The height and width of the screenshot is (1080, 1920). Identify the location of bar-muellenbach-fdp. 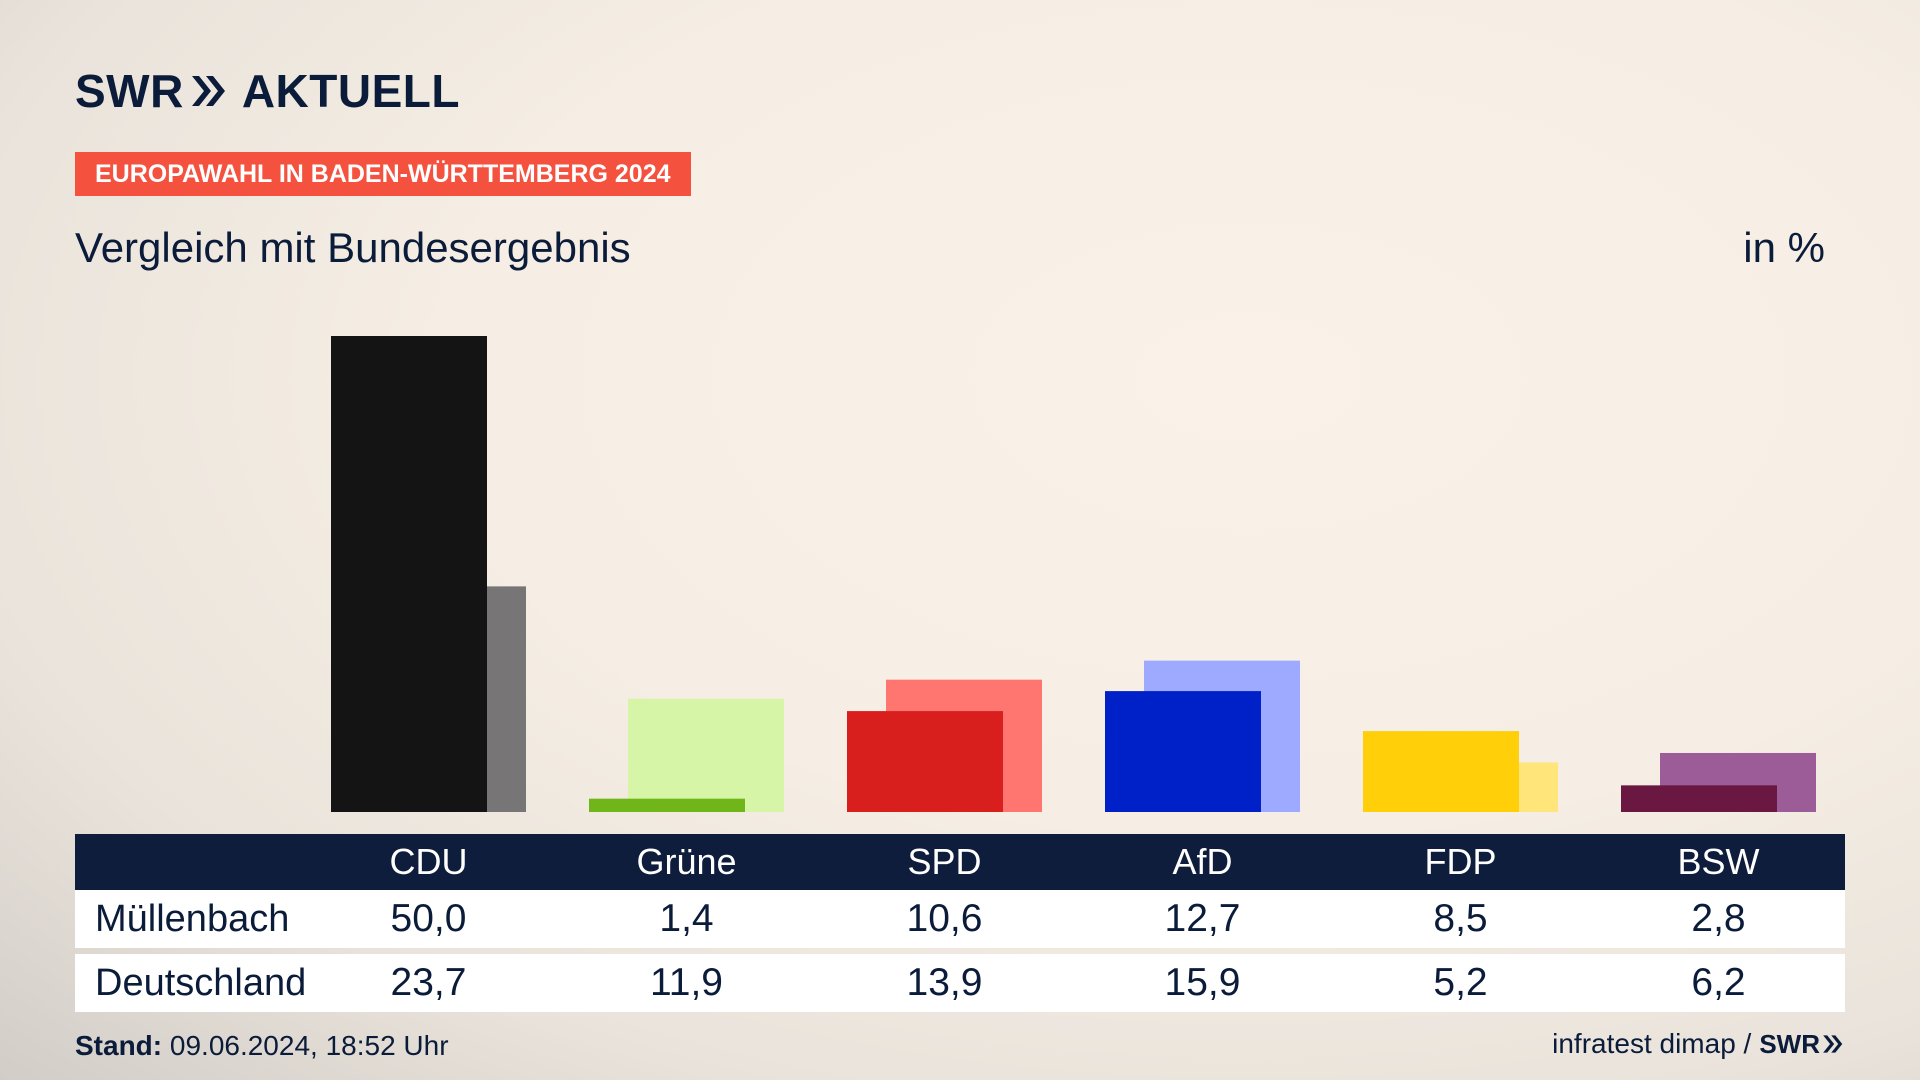
(1441, 771).